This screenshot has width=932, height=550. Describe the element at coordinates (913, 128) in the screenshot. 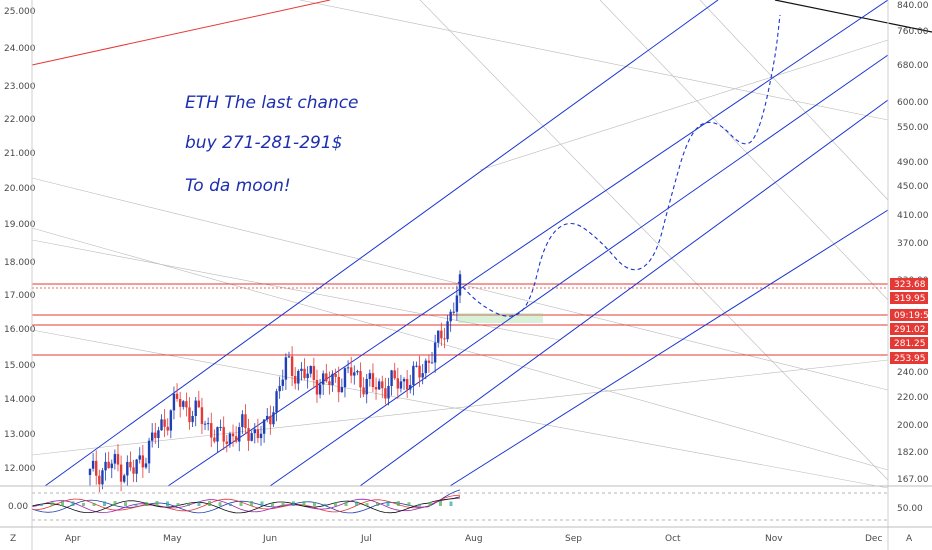

I see `right-axis-tick: 550.00` at that location.